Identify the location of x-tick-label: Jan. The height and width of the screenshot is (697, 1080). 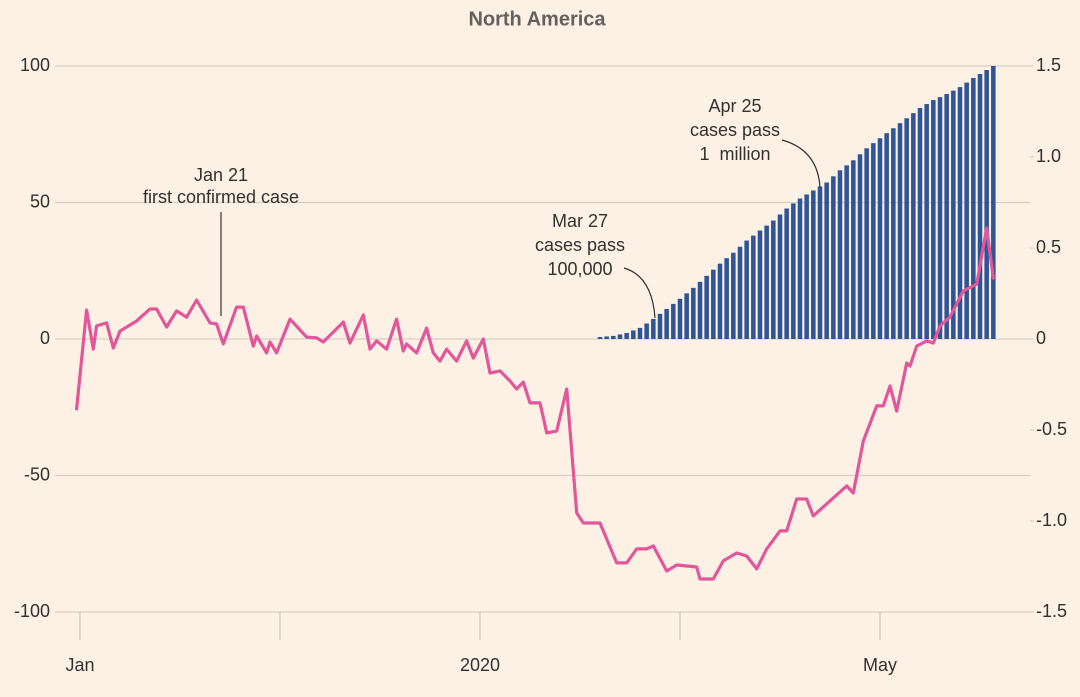
(79, 665).